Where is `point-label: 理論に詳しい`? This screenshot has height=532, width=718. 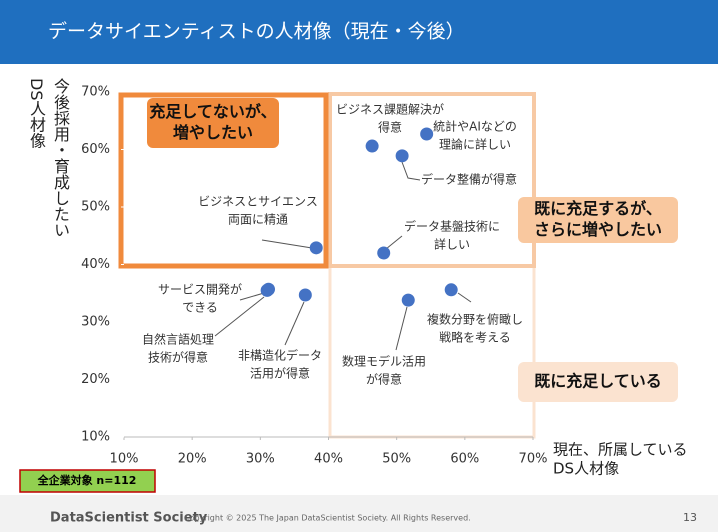 point-label: 理論に詳しい is located at coordinates (475, 144).